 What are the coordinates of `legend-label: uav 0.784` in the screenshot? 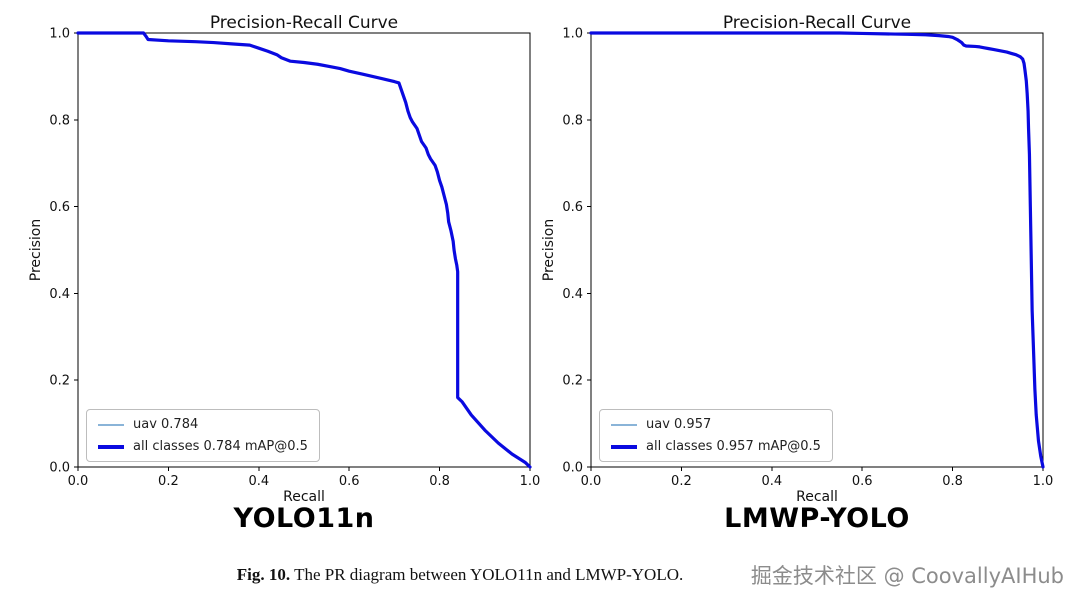 It's located at (166, 424).